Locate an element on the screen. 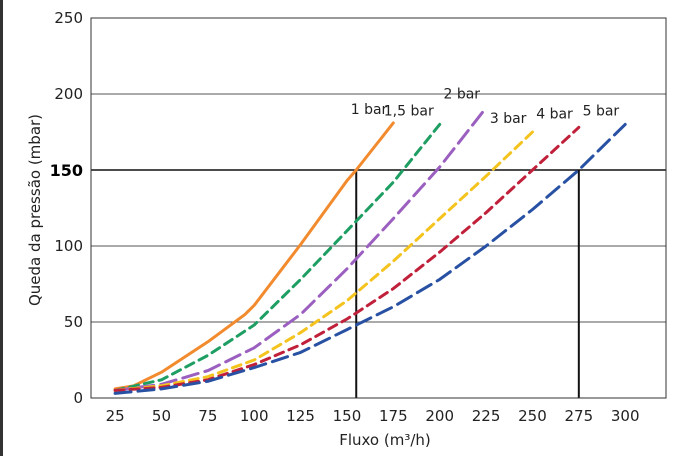  x-tick-label: 250 is located at coordinates (532, 416).